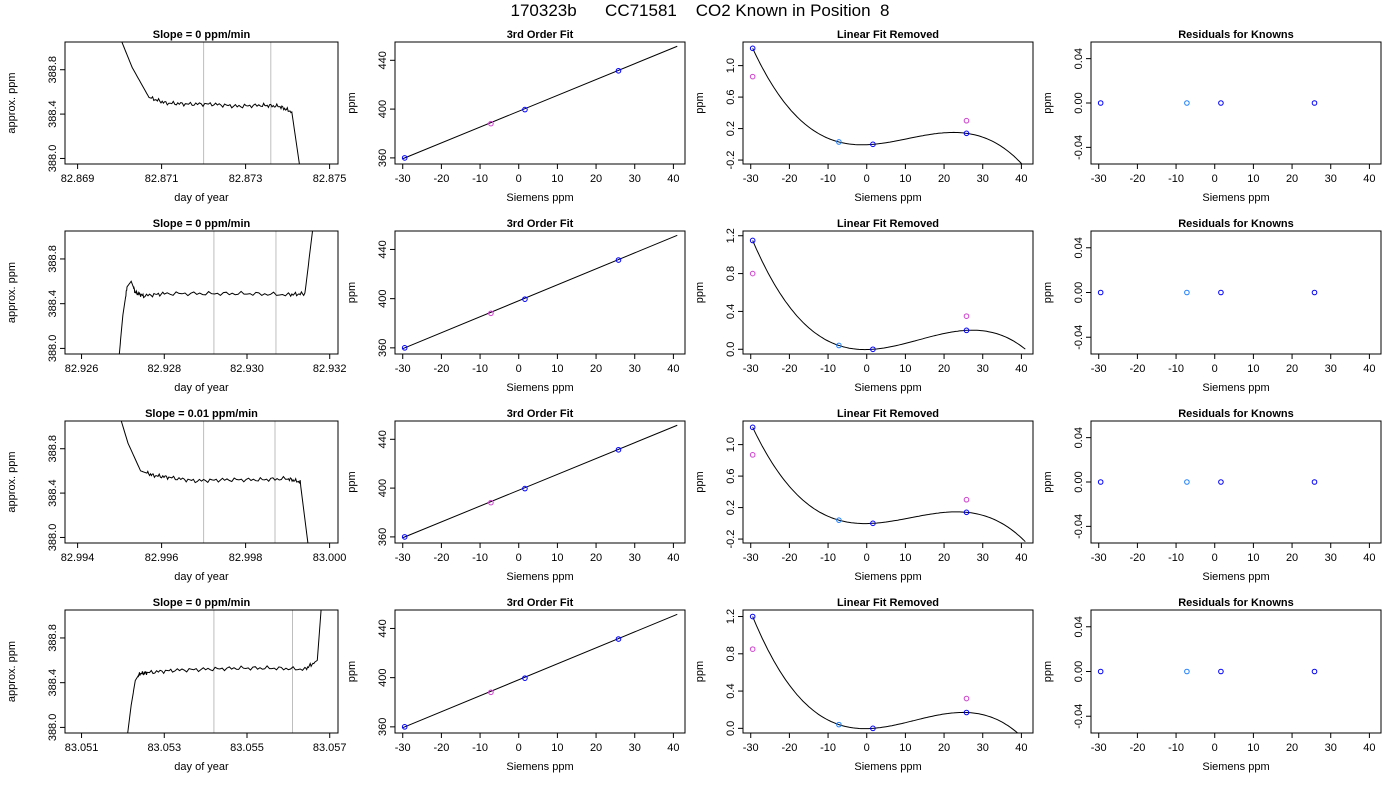 This screenshot has width=1400, height=800. I want to click on y-tick-label: 0.6, so click(731, 96).